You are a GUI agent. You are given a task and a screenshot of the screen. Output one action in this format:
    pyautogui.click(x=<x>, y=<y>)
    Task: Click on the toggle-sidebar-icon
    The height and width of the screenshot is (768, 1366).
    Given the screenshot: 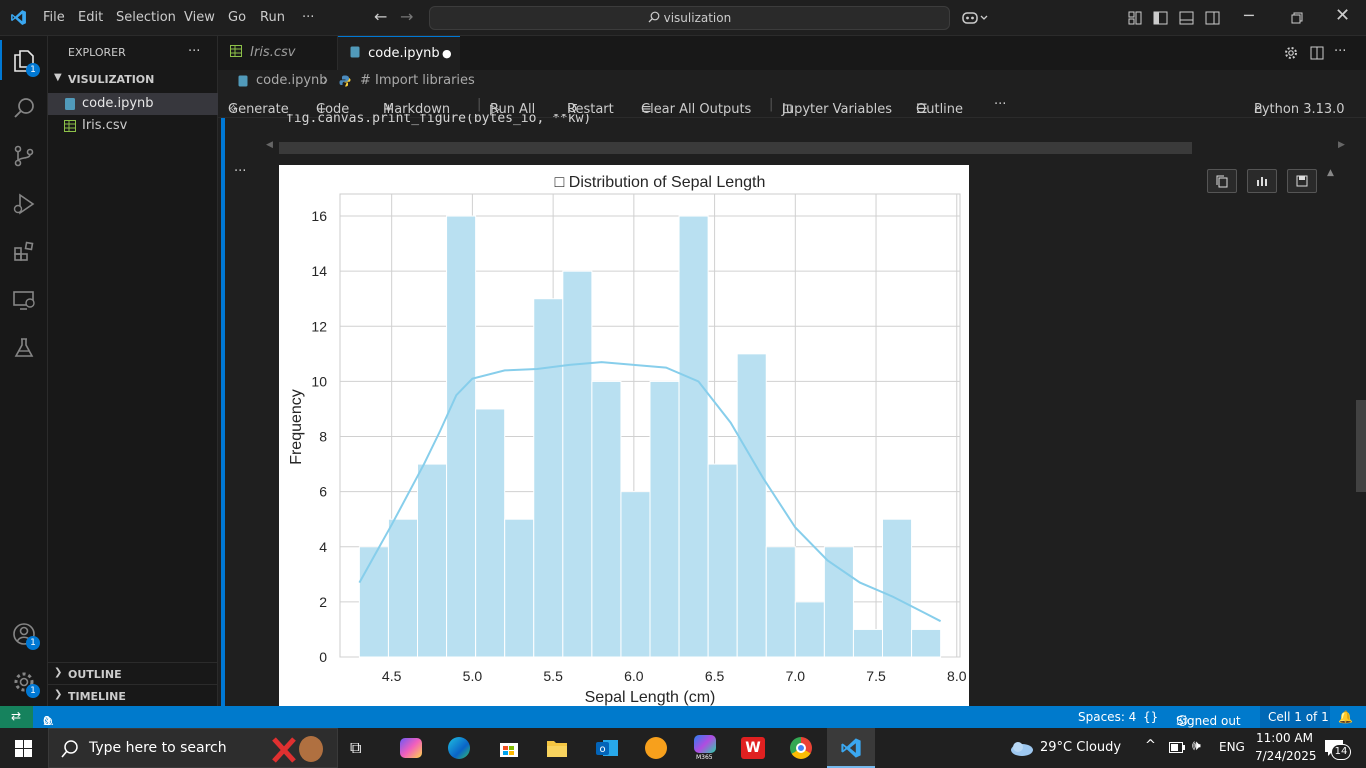 What is the action you would take?
    pyautogui.click(x=1160, y=18)
    